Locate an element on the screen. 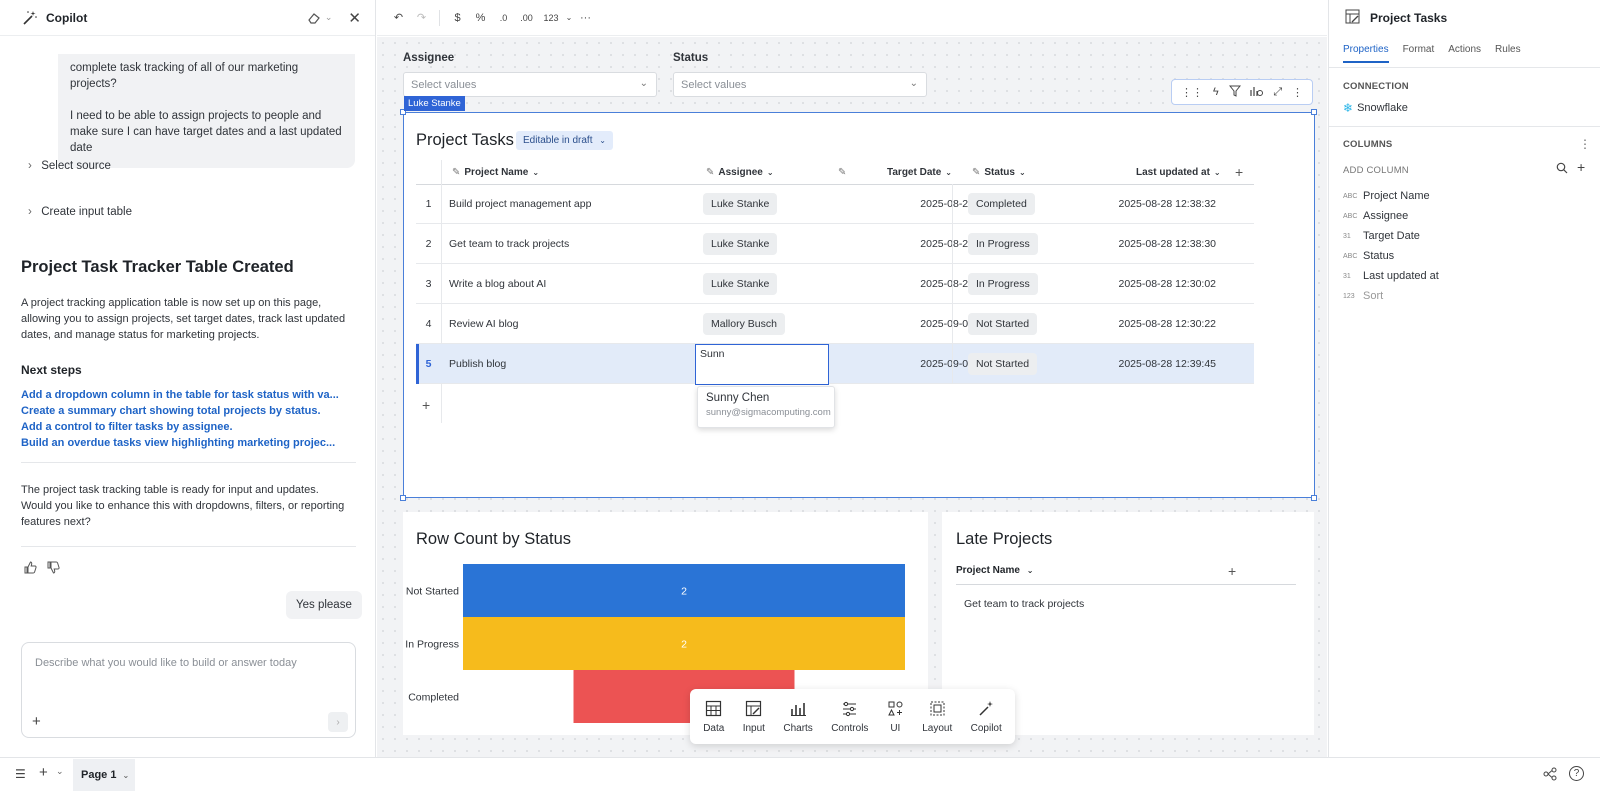 The height and width of the screenshot is (791, 1600). column-item-assignee: ABC Assignee is located at coordinates (1375, 216).